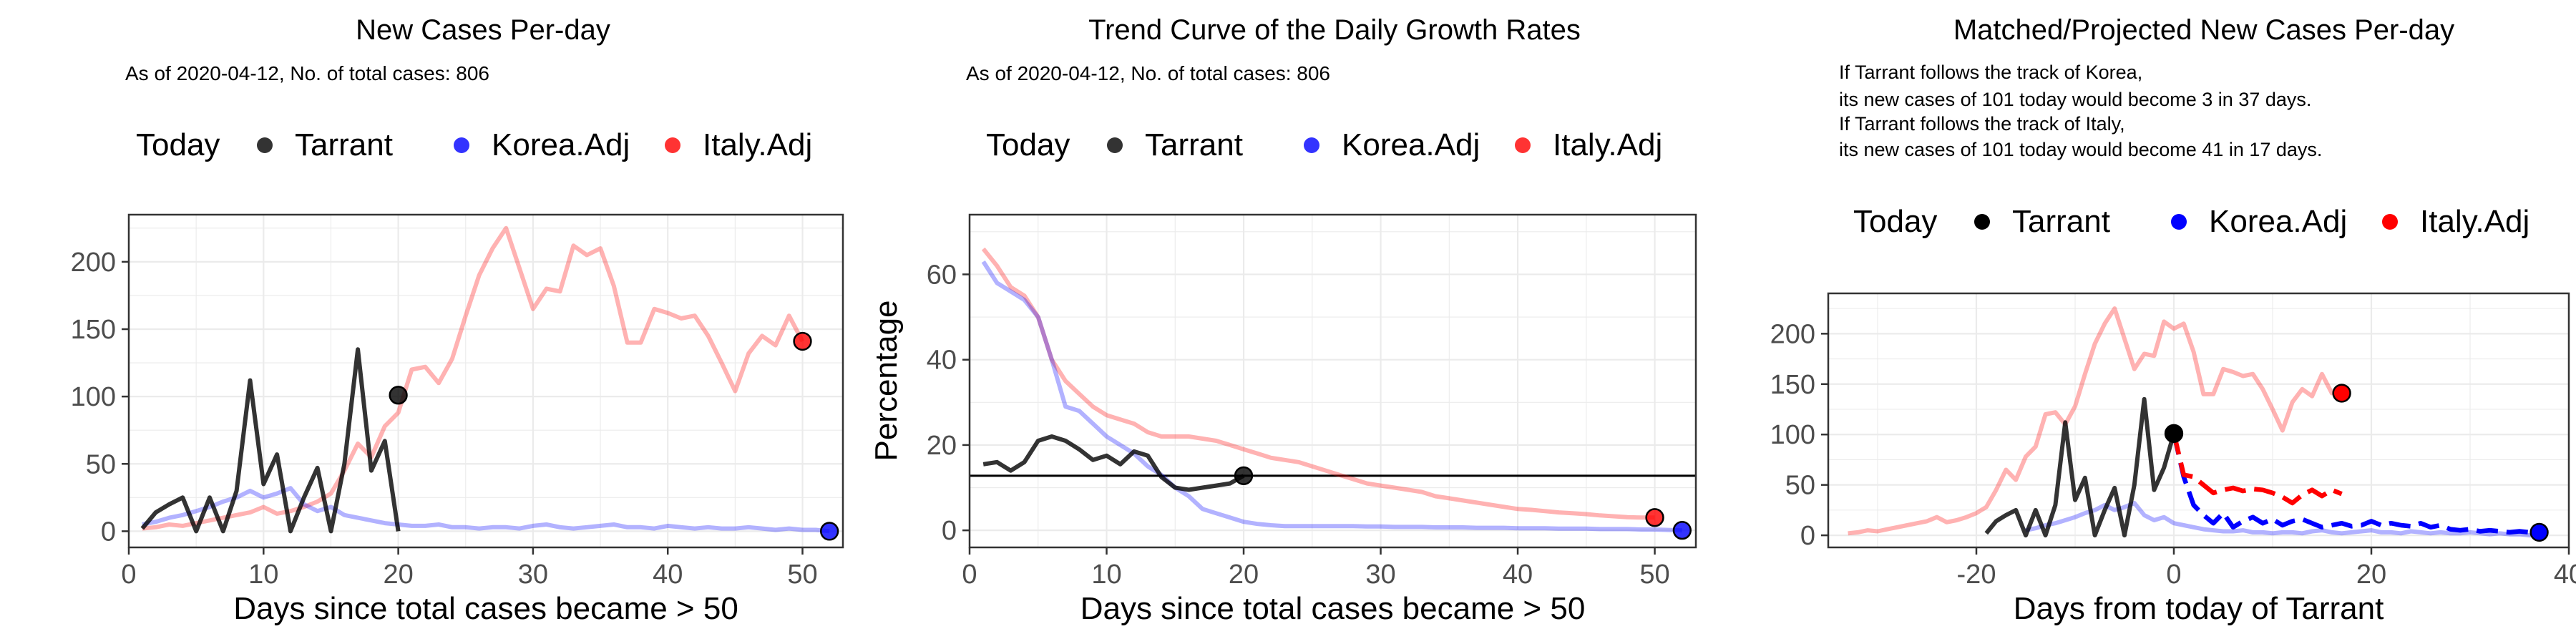 Image resolution: width=2576 pixels, height=644 pixels. Describe the element at coordinates (1982, 124) in the screenshot. I see `annotation-line: If Tarrant follows the track of Italy,` at that location.